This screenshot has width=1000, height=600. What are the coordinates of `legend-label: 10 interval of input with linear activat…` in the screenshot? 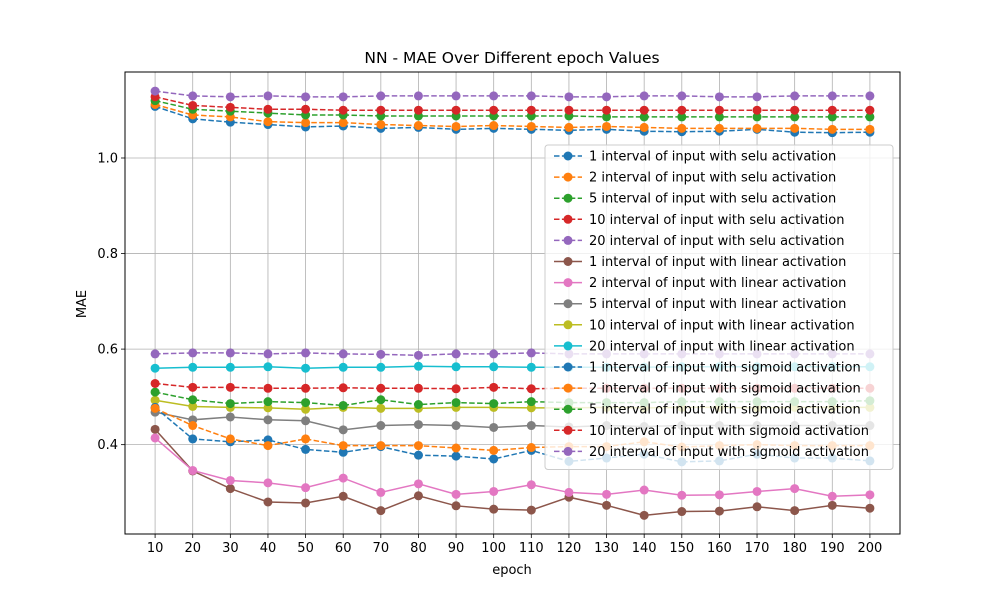 It's located at (722, 325).